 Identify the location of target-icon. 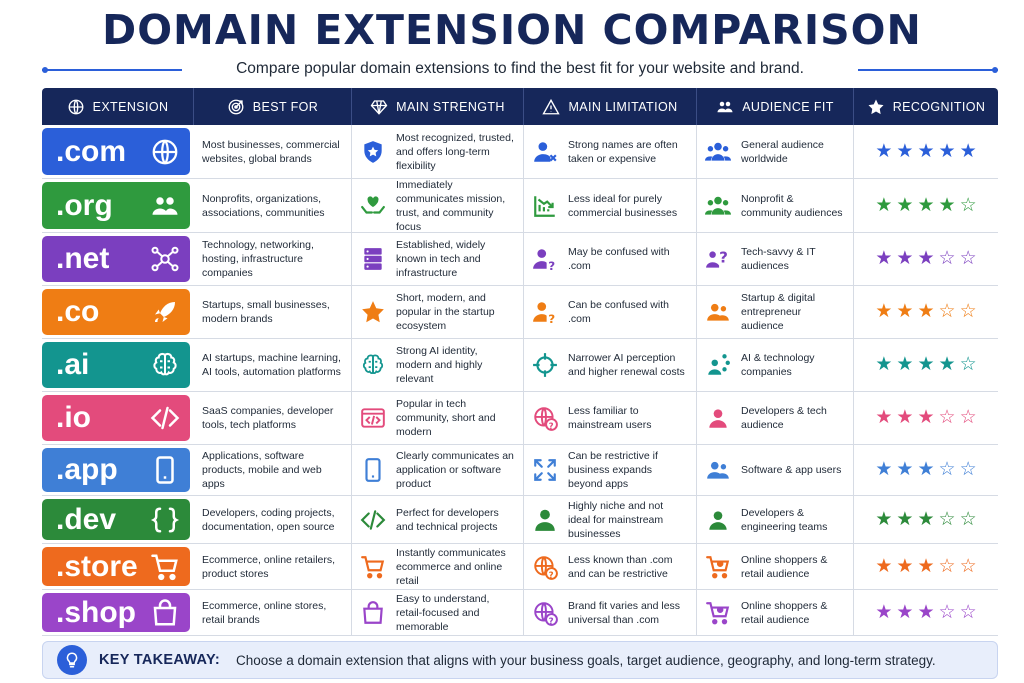
(236, 107).